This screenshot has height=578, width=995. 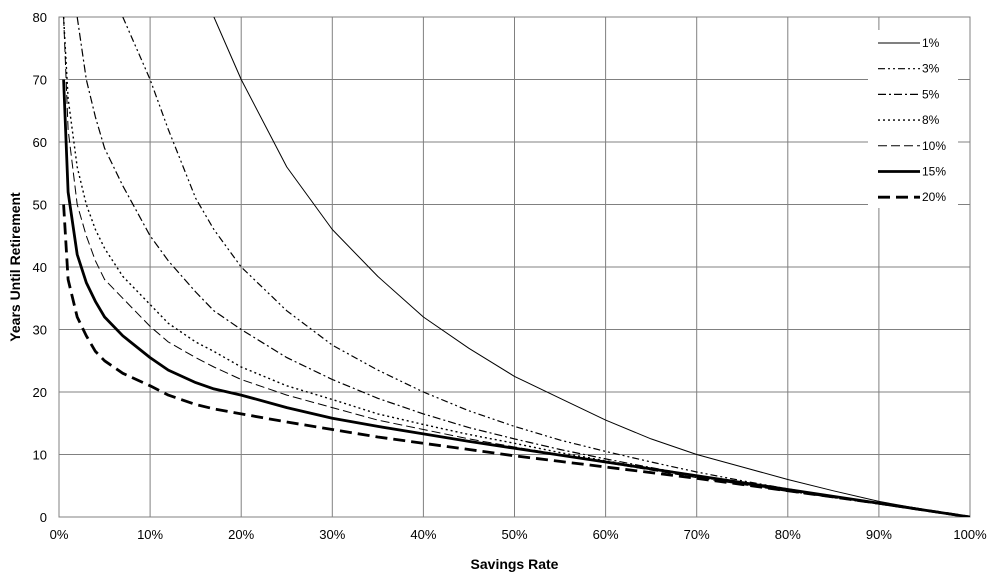 I want to click on x-tick-label: 70%, so click(x=697, y=534).